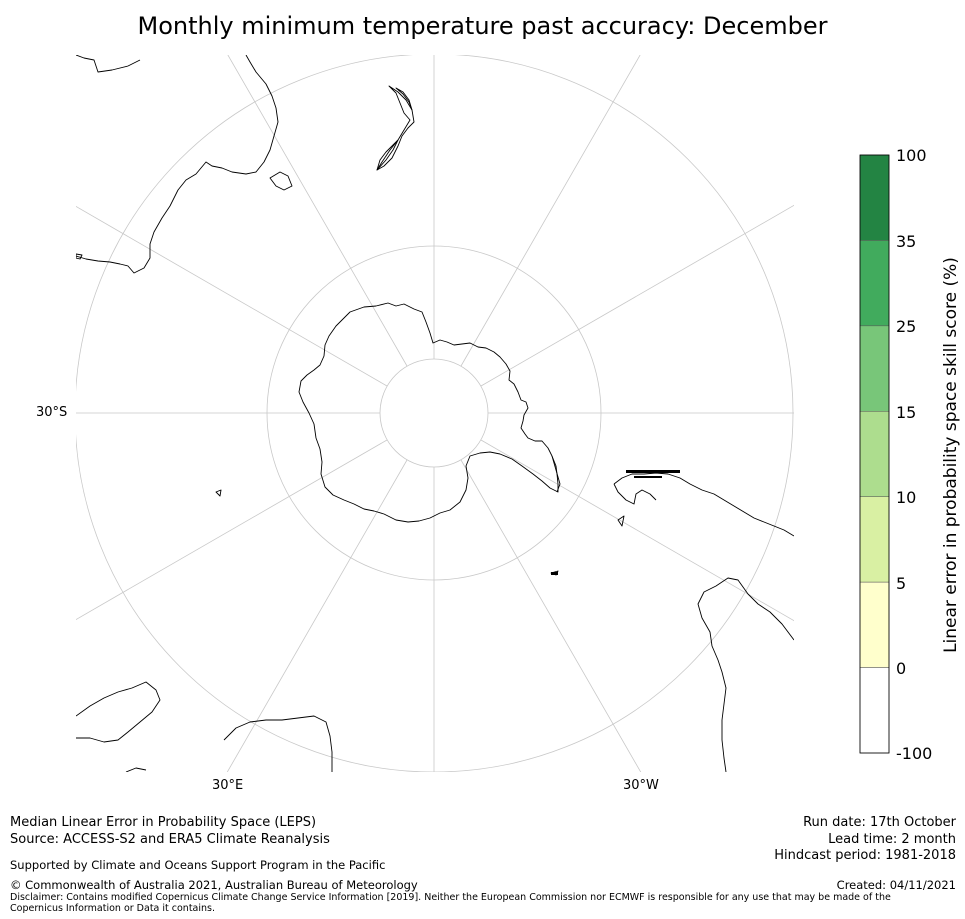 This screenshot has width=965, height=919. I want to click on coastline-fragments, so click(615, 522).